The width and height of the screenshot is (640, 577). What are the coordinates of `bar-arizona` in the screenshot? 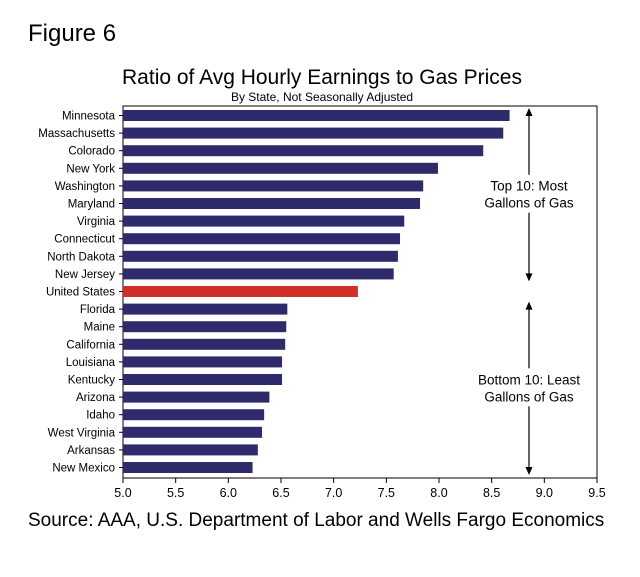 It's located at (196, 397).